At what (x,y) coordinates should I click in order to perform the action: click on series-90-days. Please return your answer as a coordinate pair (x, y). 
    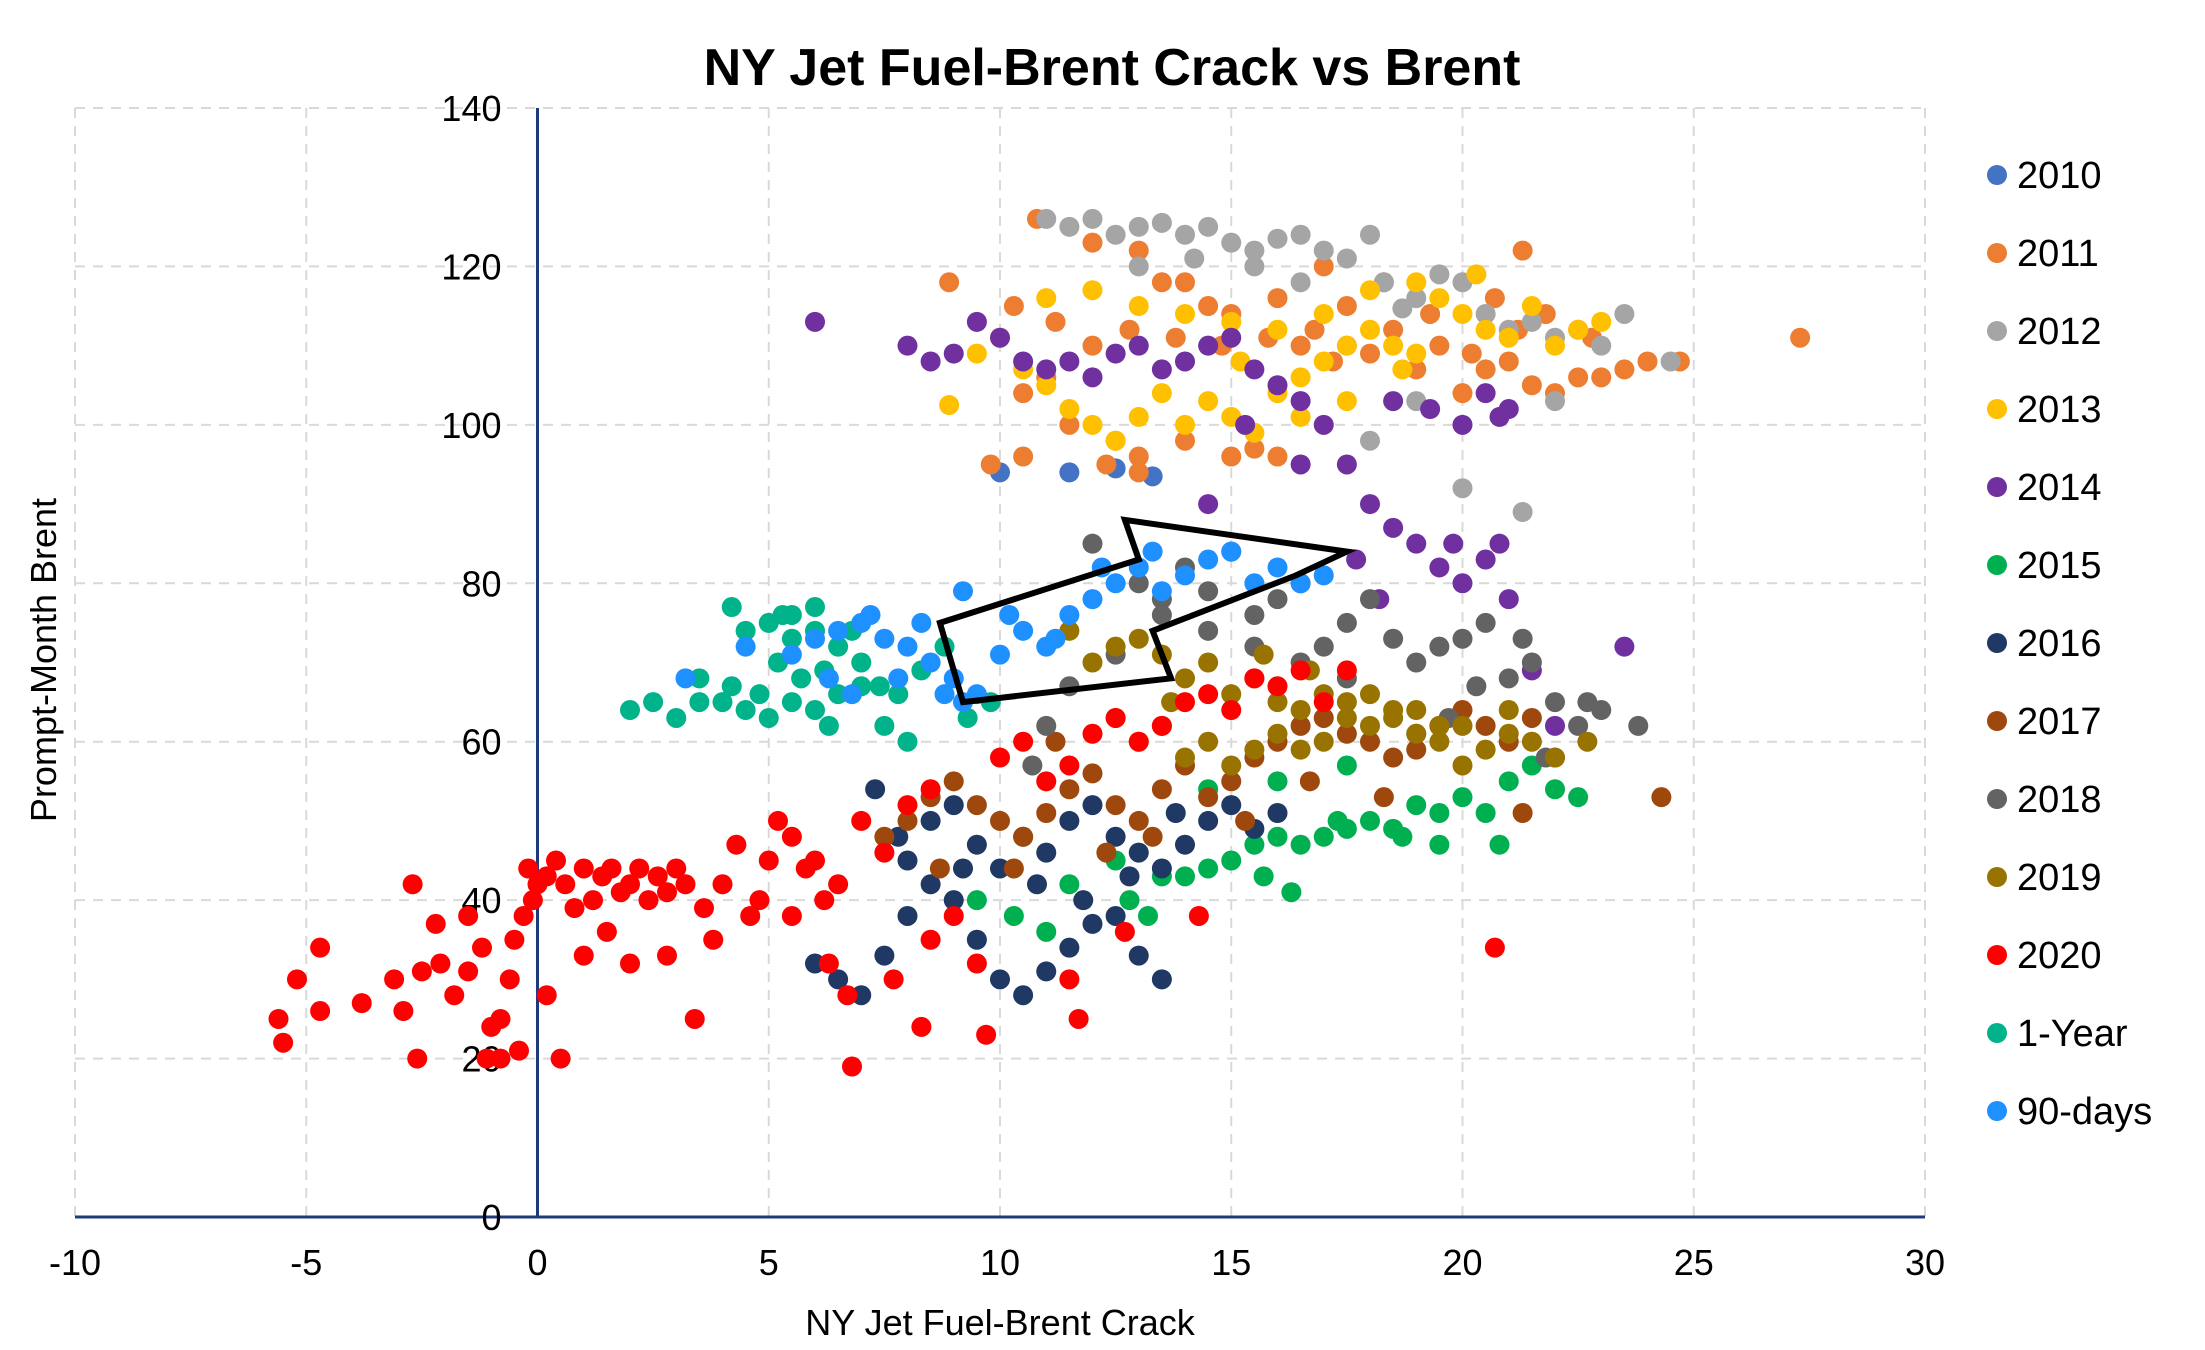
    Looking at the image, I should click on (1004, 627).